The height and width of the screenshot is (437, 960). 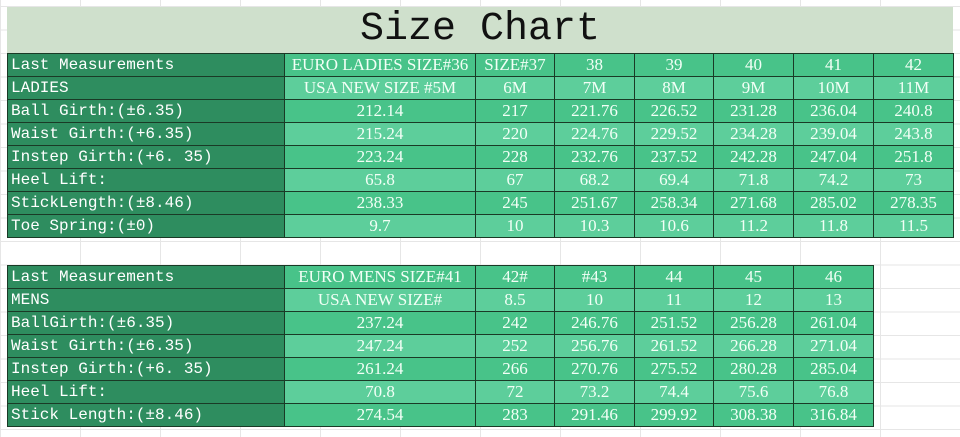 I want to click on table-cell: 251.67, so click(x=594, y=203).